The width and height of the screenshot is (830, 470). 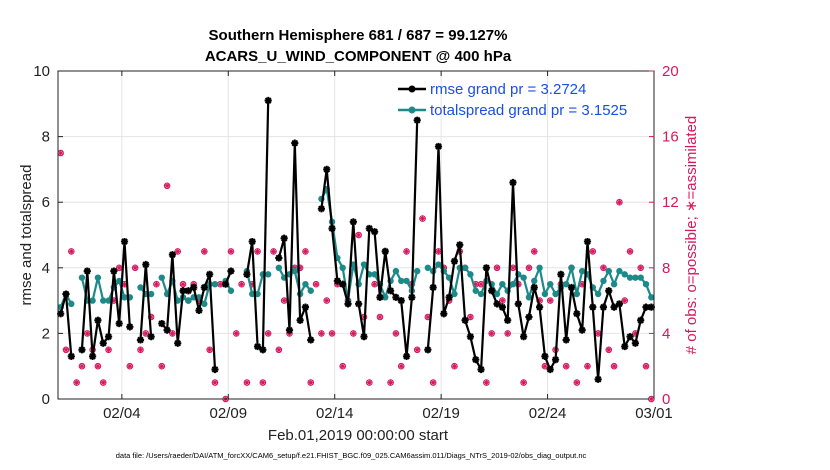 I want to click on y-axis-left: 0 2 4 6 8 10, so click(x=48, y=235).